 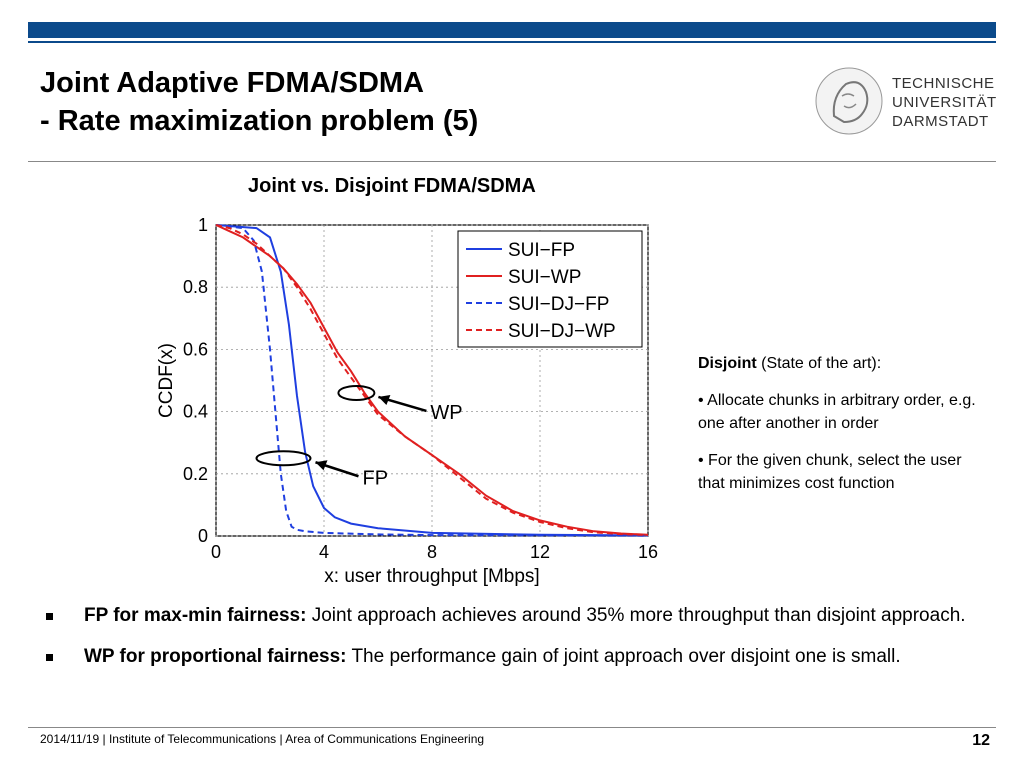 What do you see at coordinates (203, 536) in the screenshot?
I see `y-tick-label: 0` at bounding box center [203, 536].